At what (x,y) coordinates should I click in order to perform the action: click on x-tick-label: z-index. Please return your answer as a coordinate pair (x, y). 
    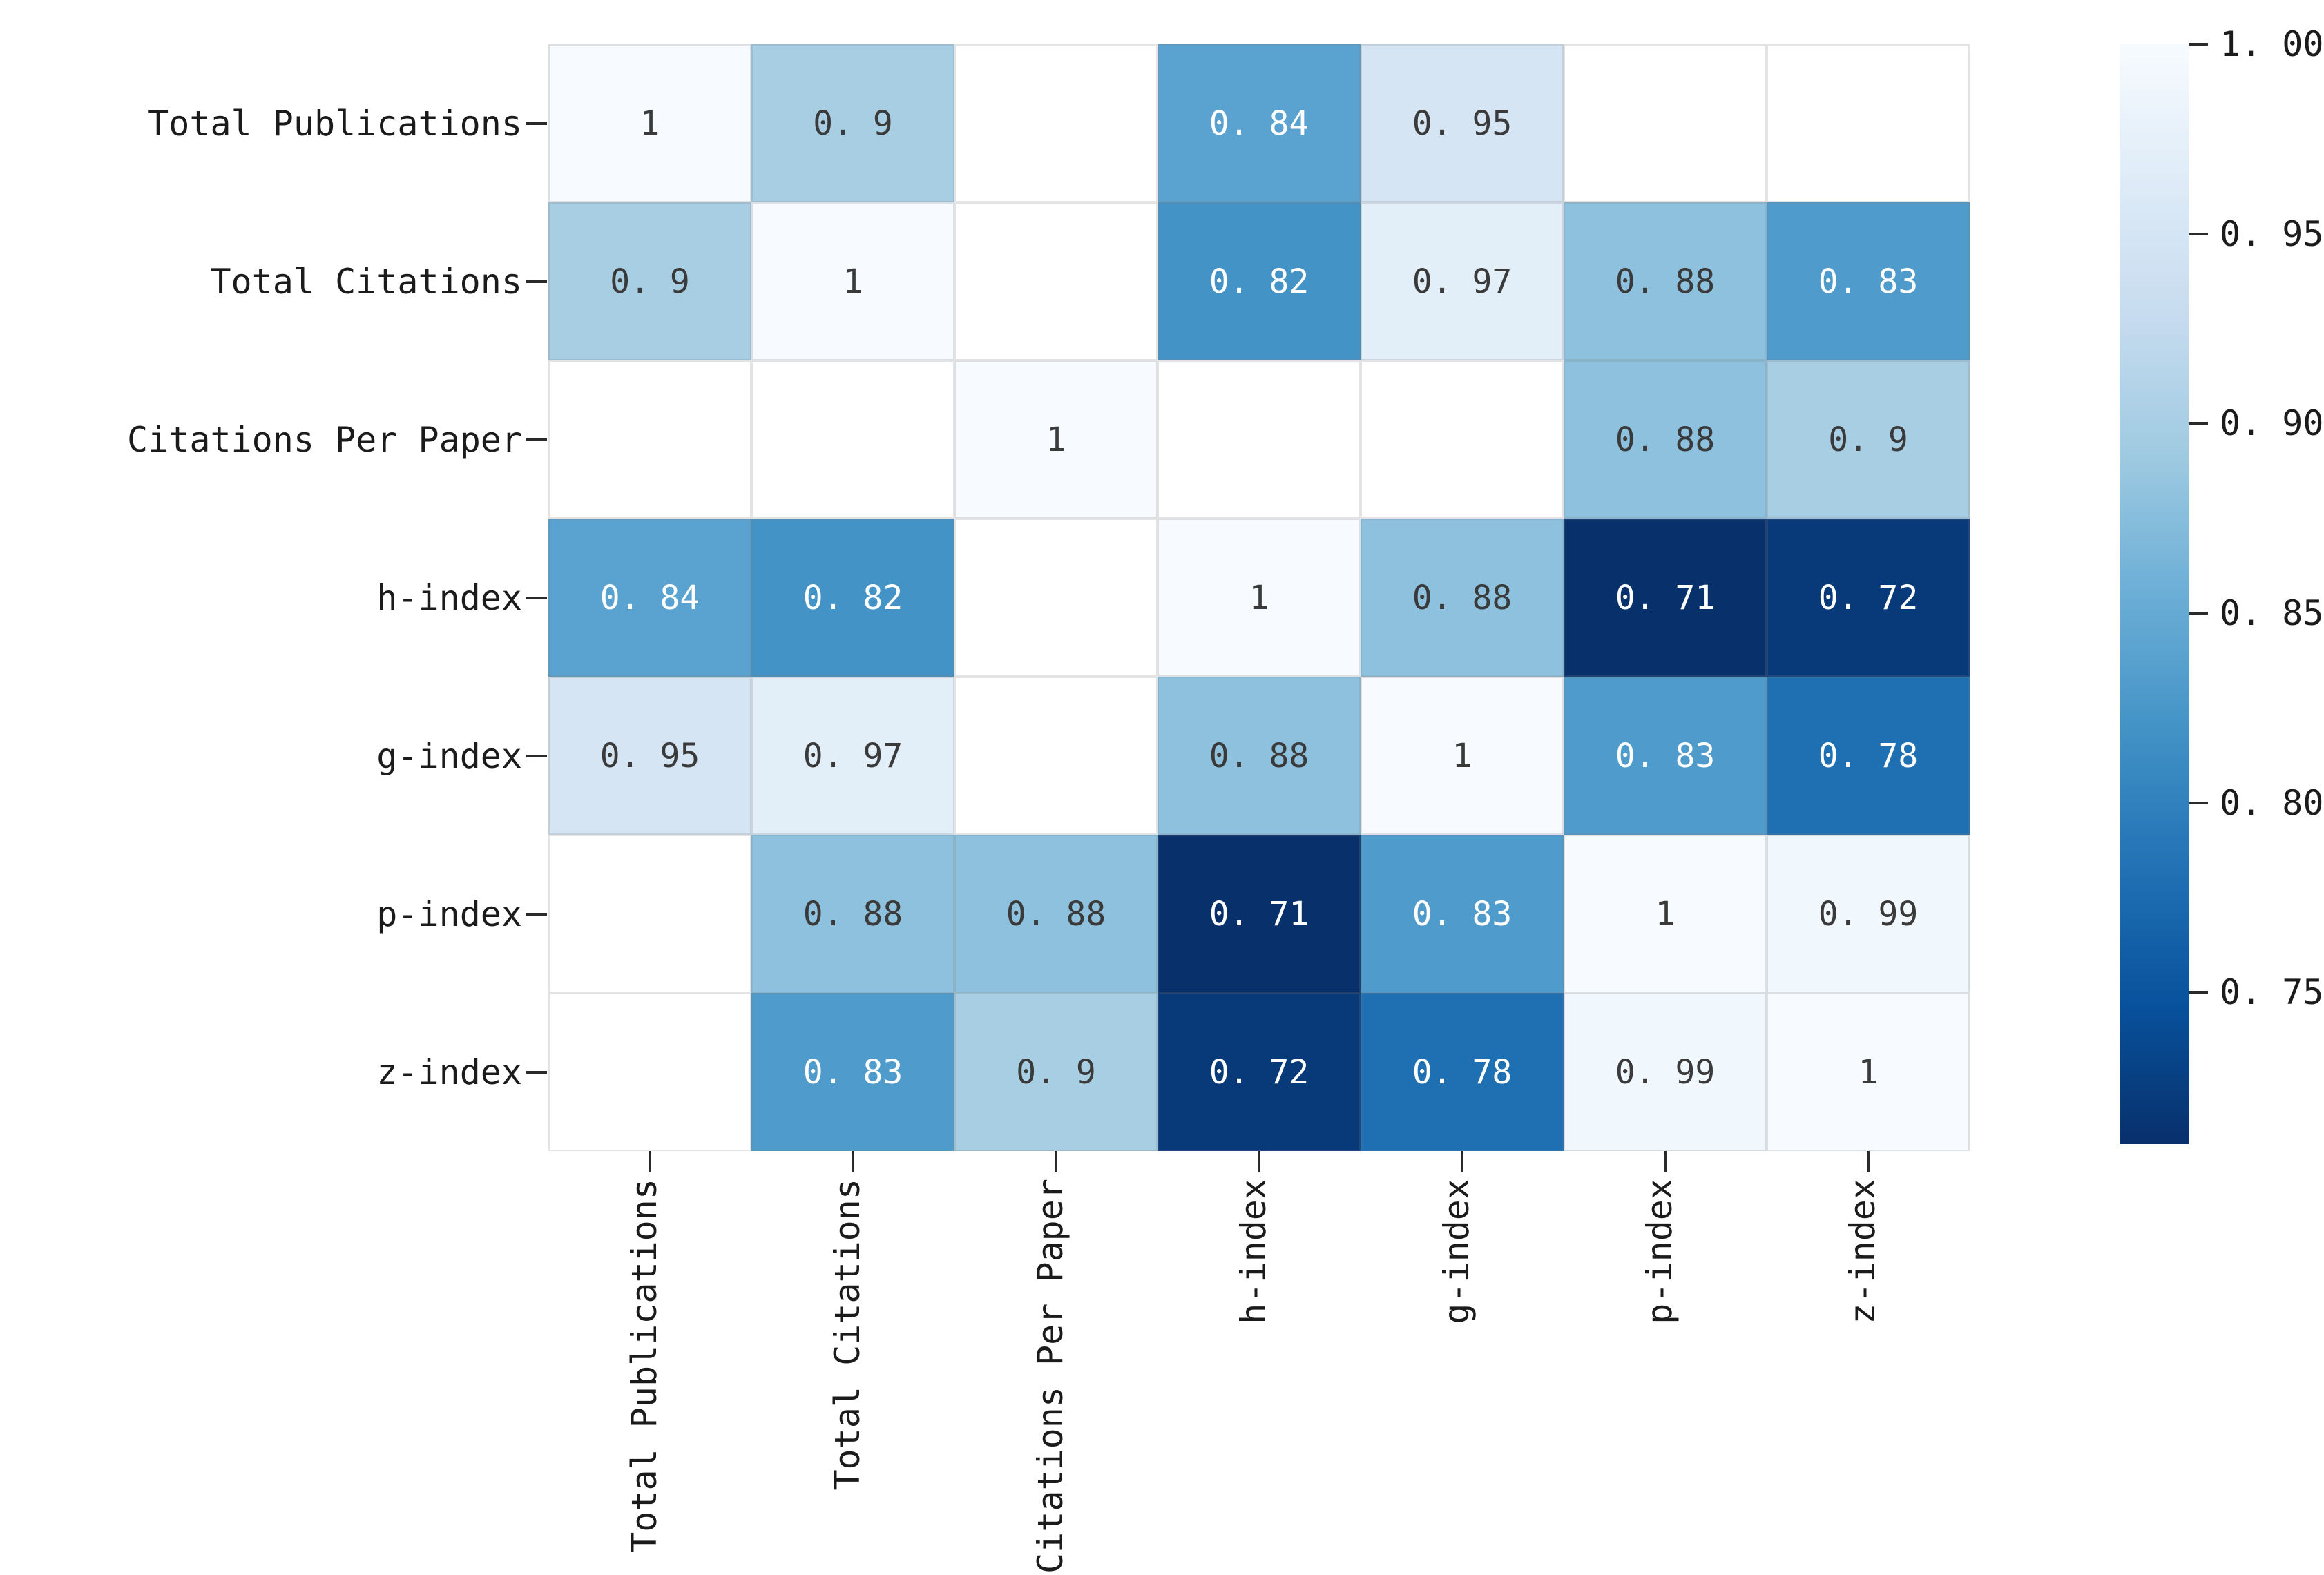
    Looking at the image, I should click on (1863, 1252).